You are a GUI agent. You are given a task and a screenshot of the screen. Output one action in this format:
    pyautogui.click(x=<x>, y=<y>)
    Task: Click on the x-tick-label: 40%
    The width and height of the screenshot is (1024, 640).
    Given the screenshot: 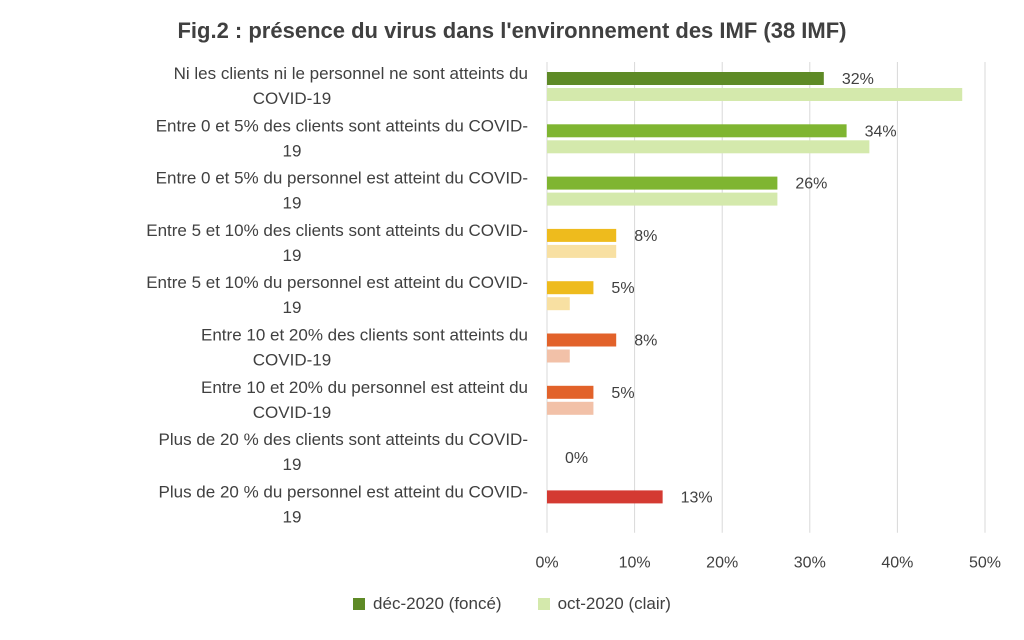 What is the action you would take?
    pyautogui.click(x=897, y=563)
    